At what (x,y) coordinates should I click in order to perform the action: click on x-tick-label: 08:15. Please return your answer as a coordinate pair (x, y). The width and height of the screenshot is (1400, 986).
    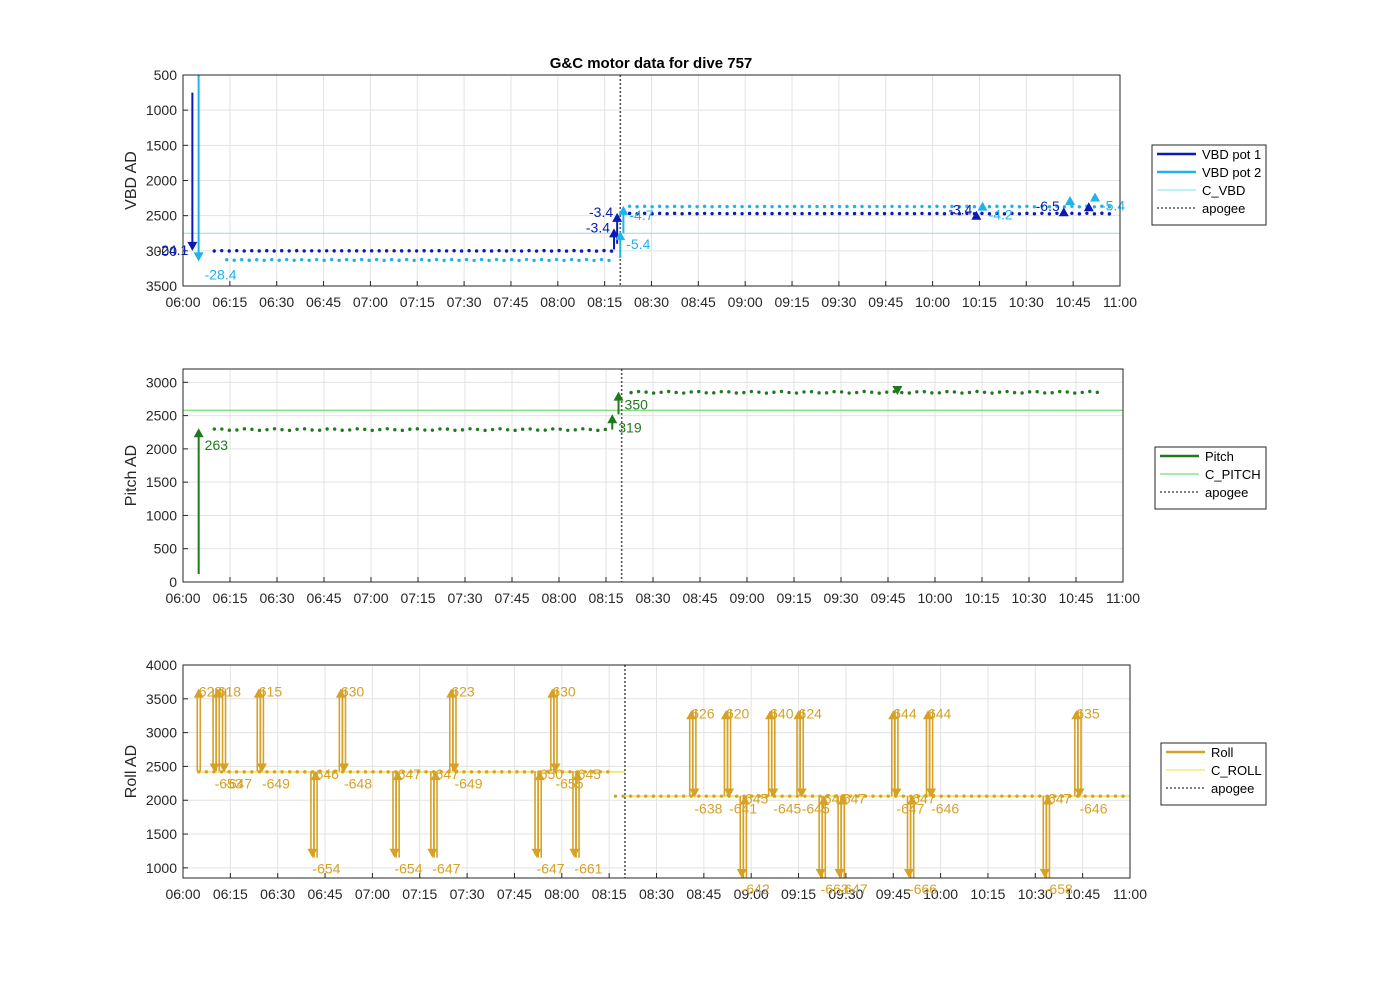
    Looking at the image, I should click on (605, 598).